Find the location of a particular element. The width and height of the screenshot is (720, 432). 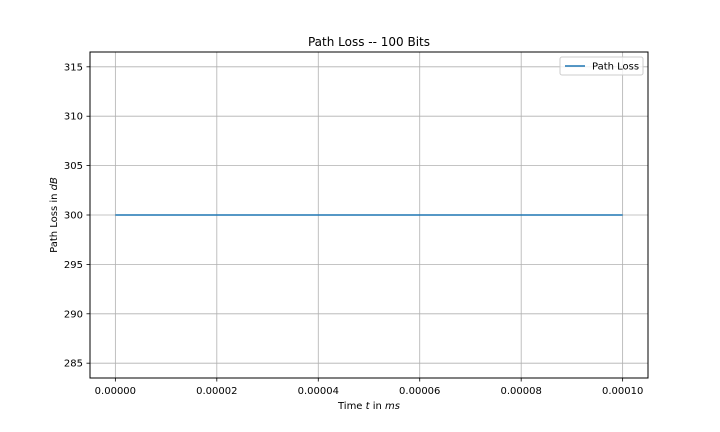

x-tick-label: 0.00004 is located at coordinates (318, 391).